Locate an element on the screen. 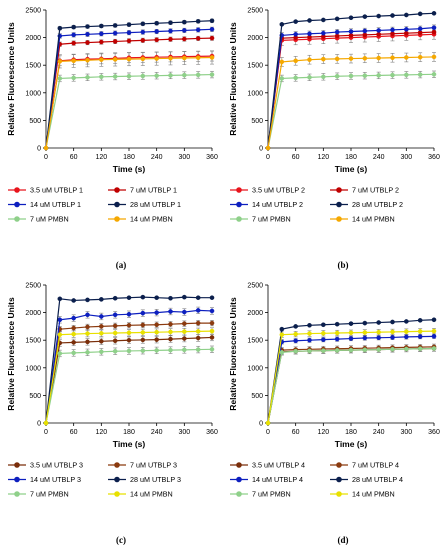 The image size is (444, 550). legend-entry-3: 28 uM UTBLP 2 is located at coordinates (366, 204).